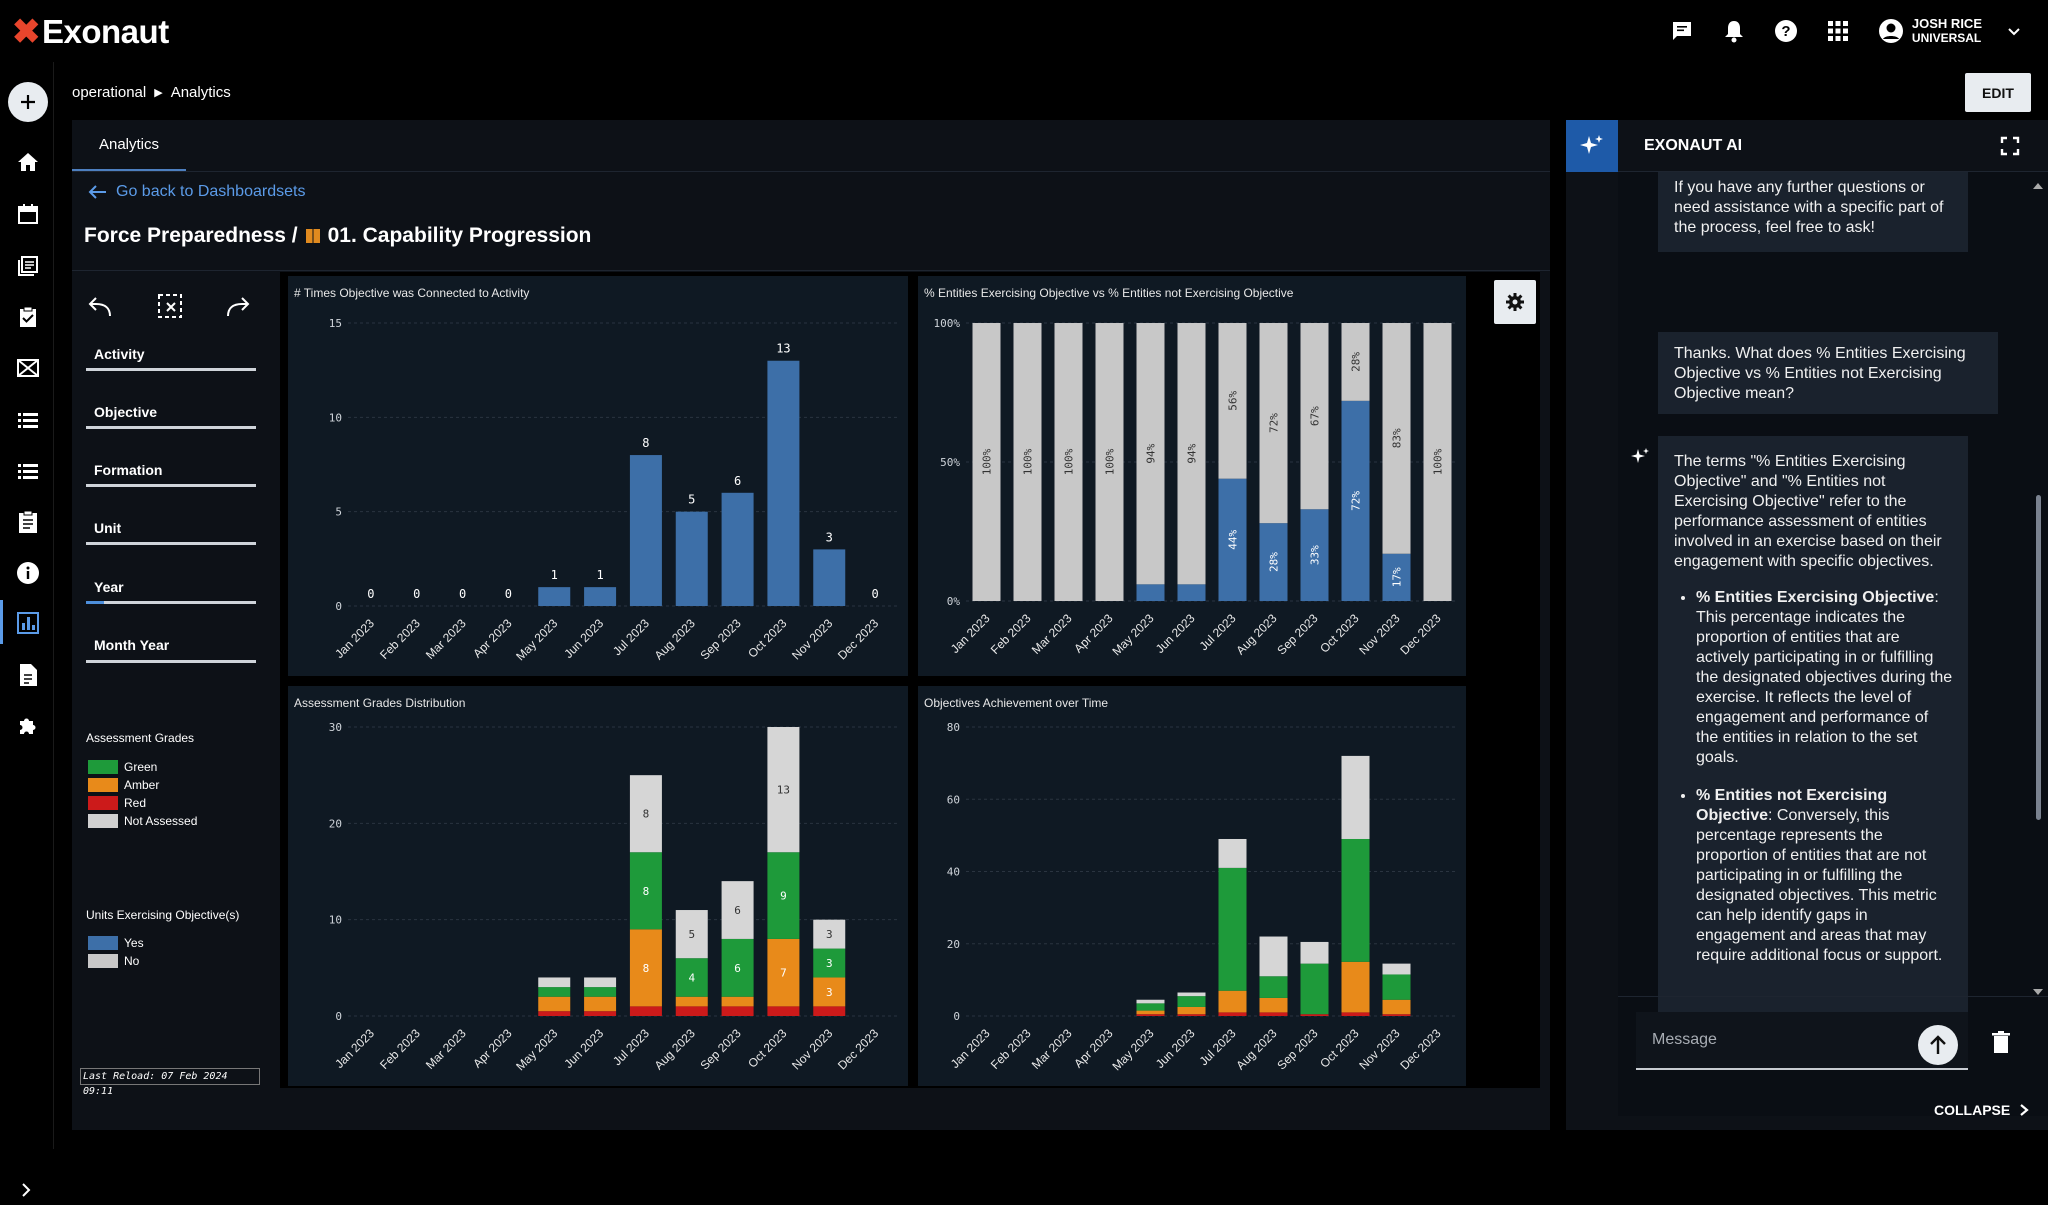  Describe the element at coordinates (28, 317) in the screenshot. I see `assignment-check-icon` at that location.